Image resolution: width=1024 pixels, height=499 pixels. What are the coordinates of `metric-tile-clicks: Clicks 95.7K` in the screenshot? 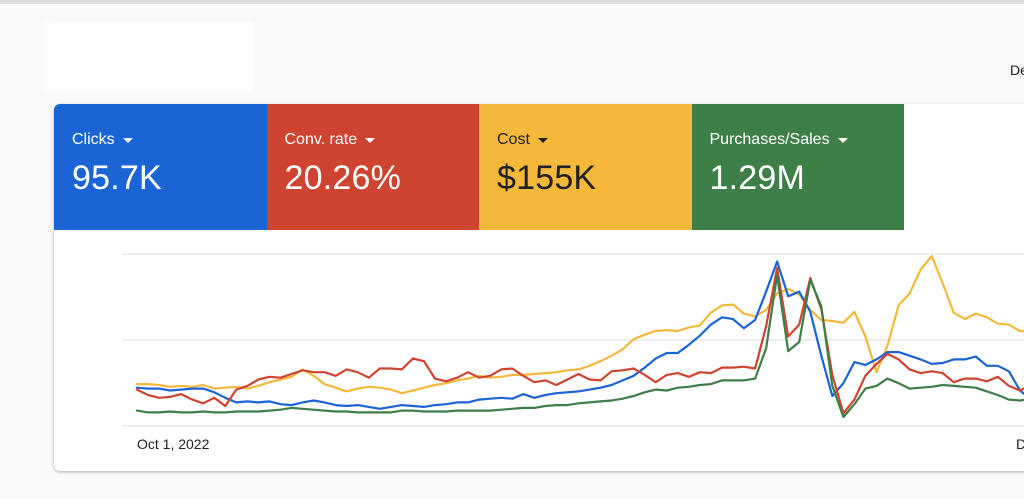 It's located at (160, 167).